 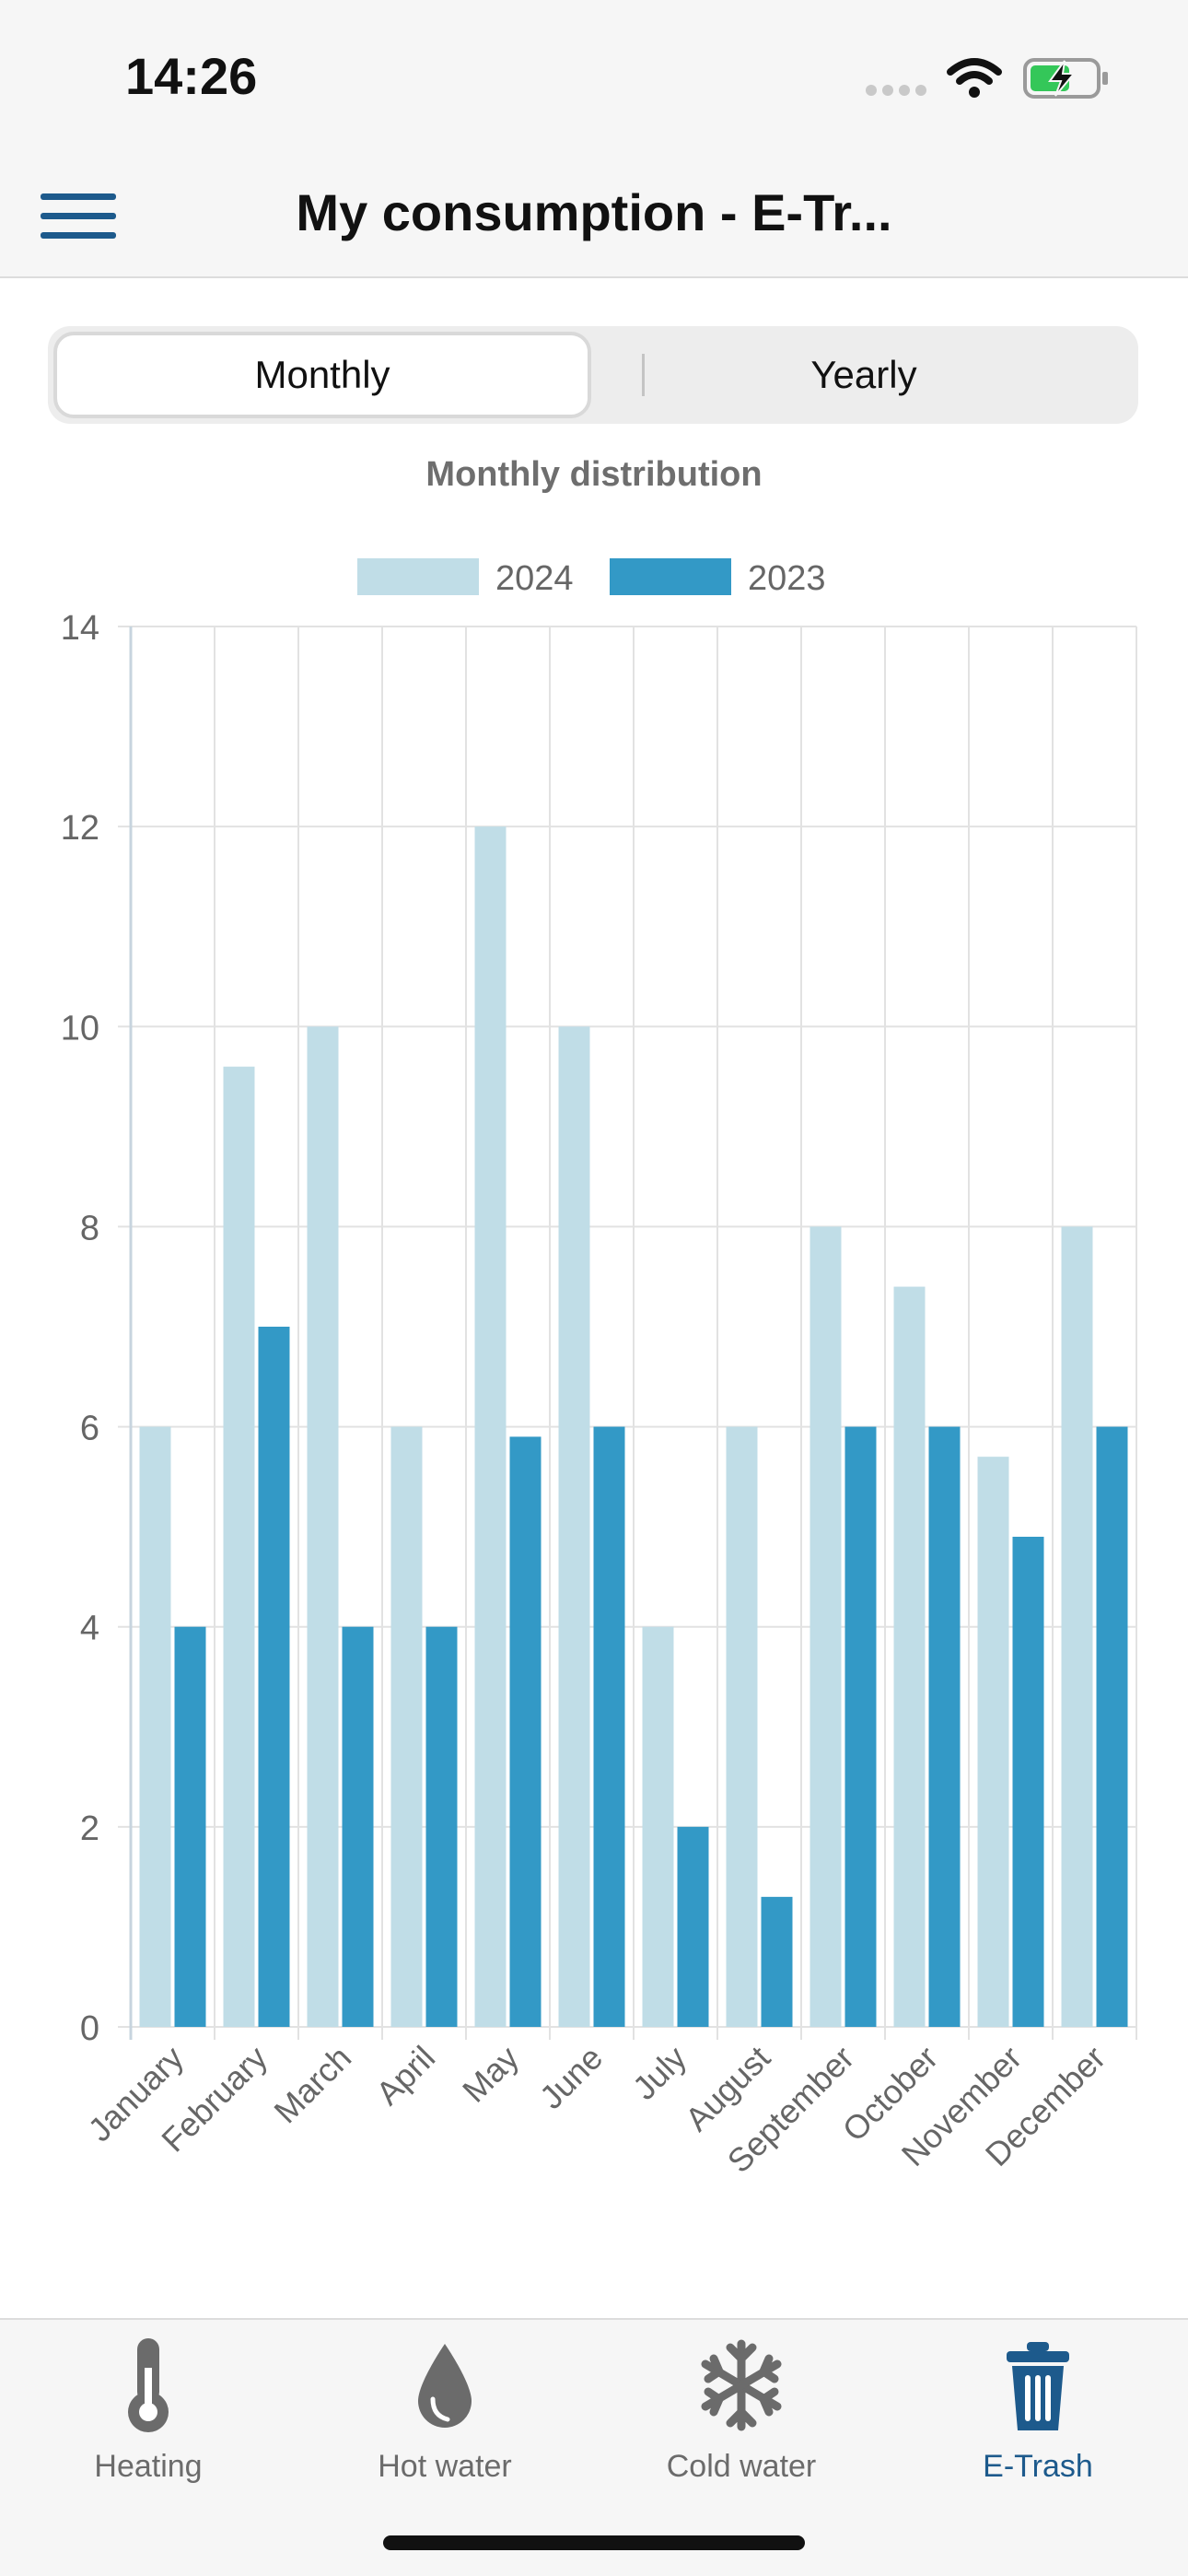 I want to click on legend-label-2024: 2024, so click(x=534, y=578).